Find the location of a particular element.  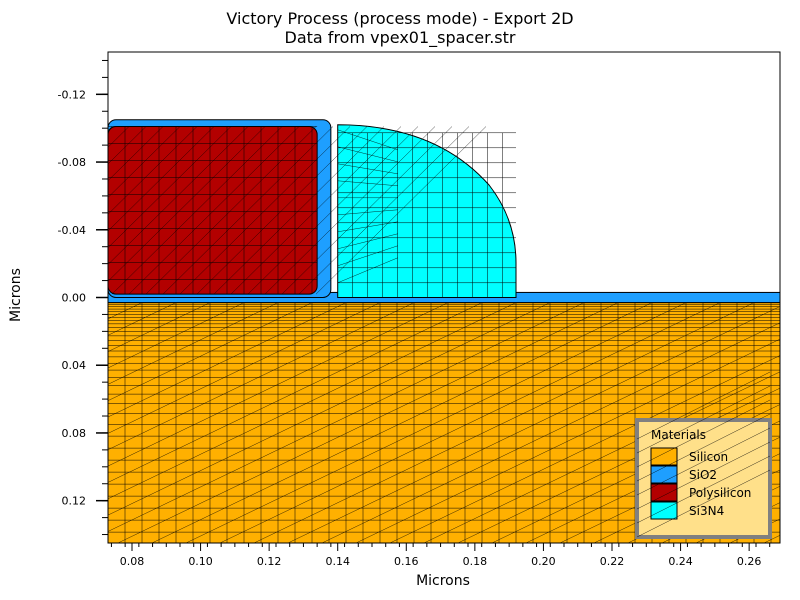

x-tick-label: 0.10 is located at coordinates (200, 561).